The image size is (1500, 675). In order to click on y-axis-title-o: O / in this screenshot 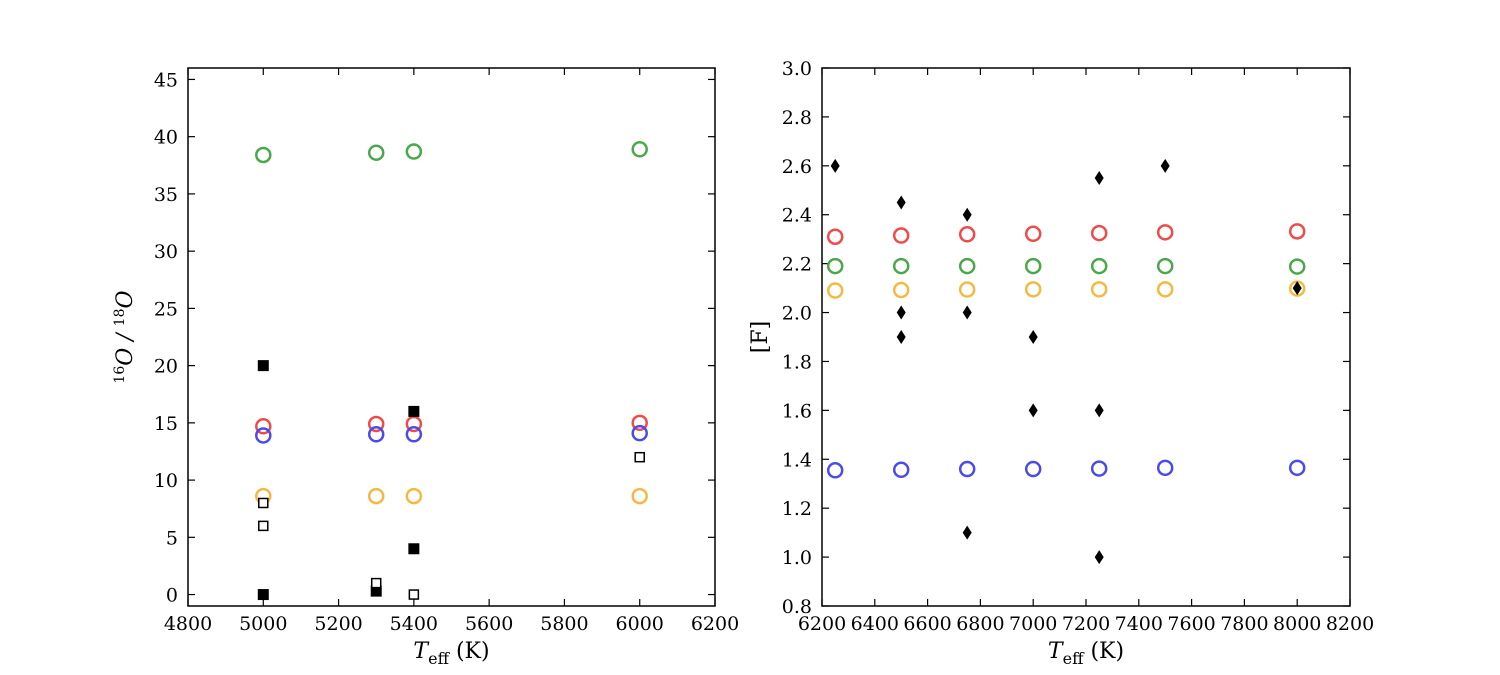, I will do `click(125, 345)`.